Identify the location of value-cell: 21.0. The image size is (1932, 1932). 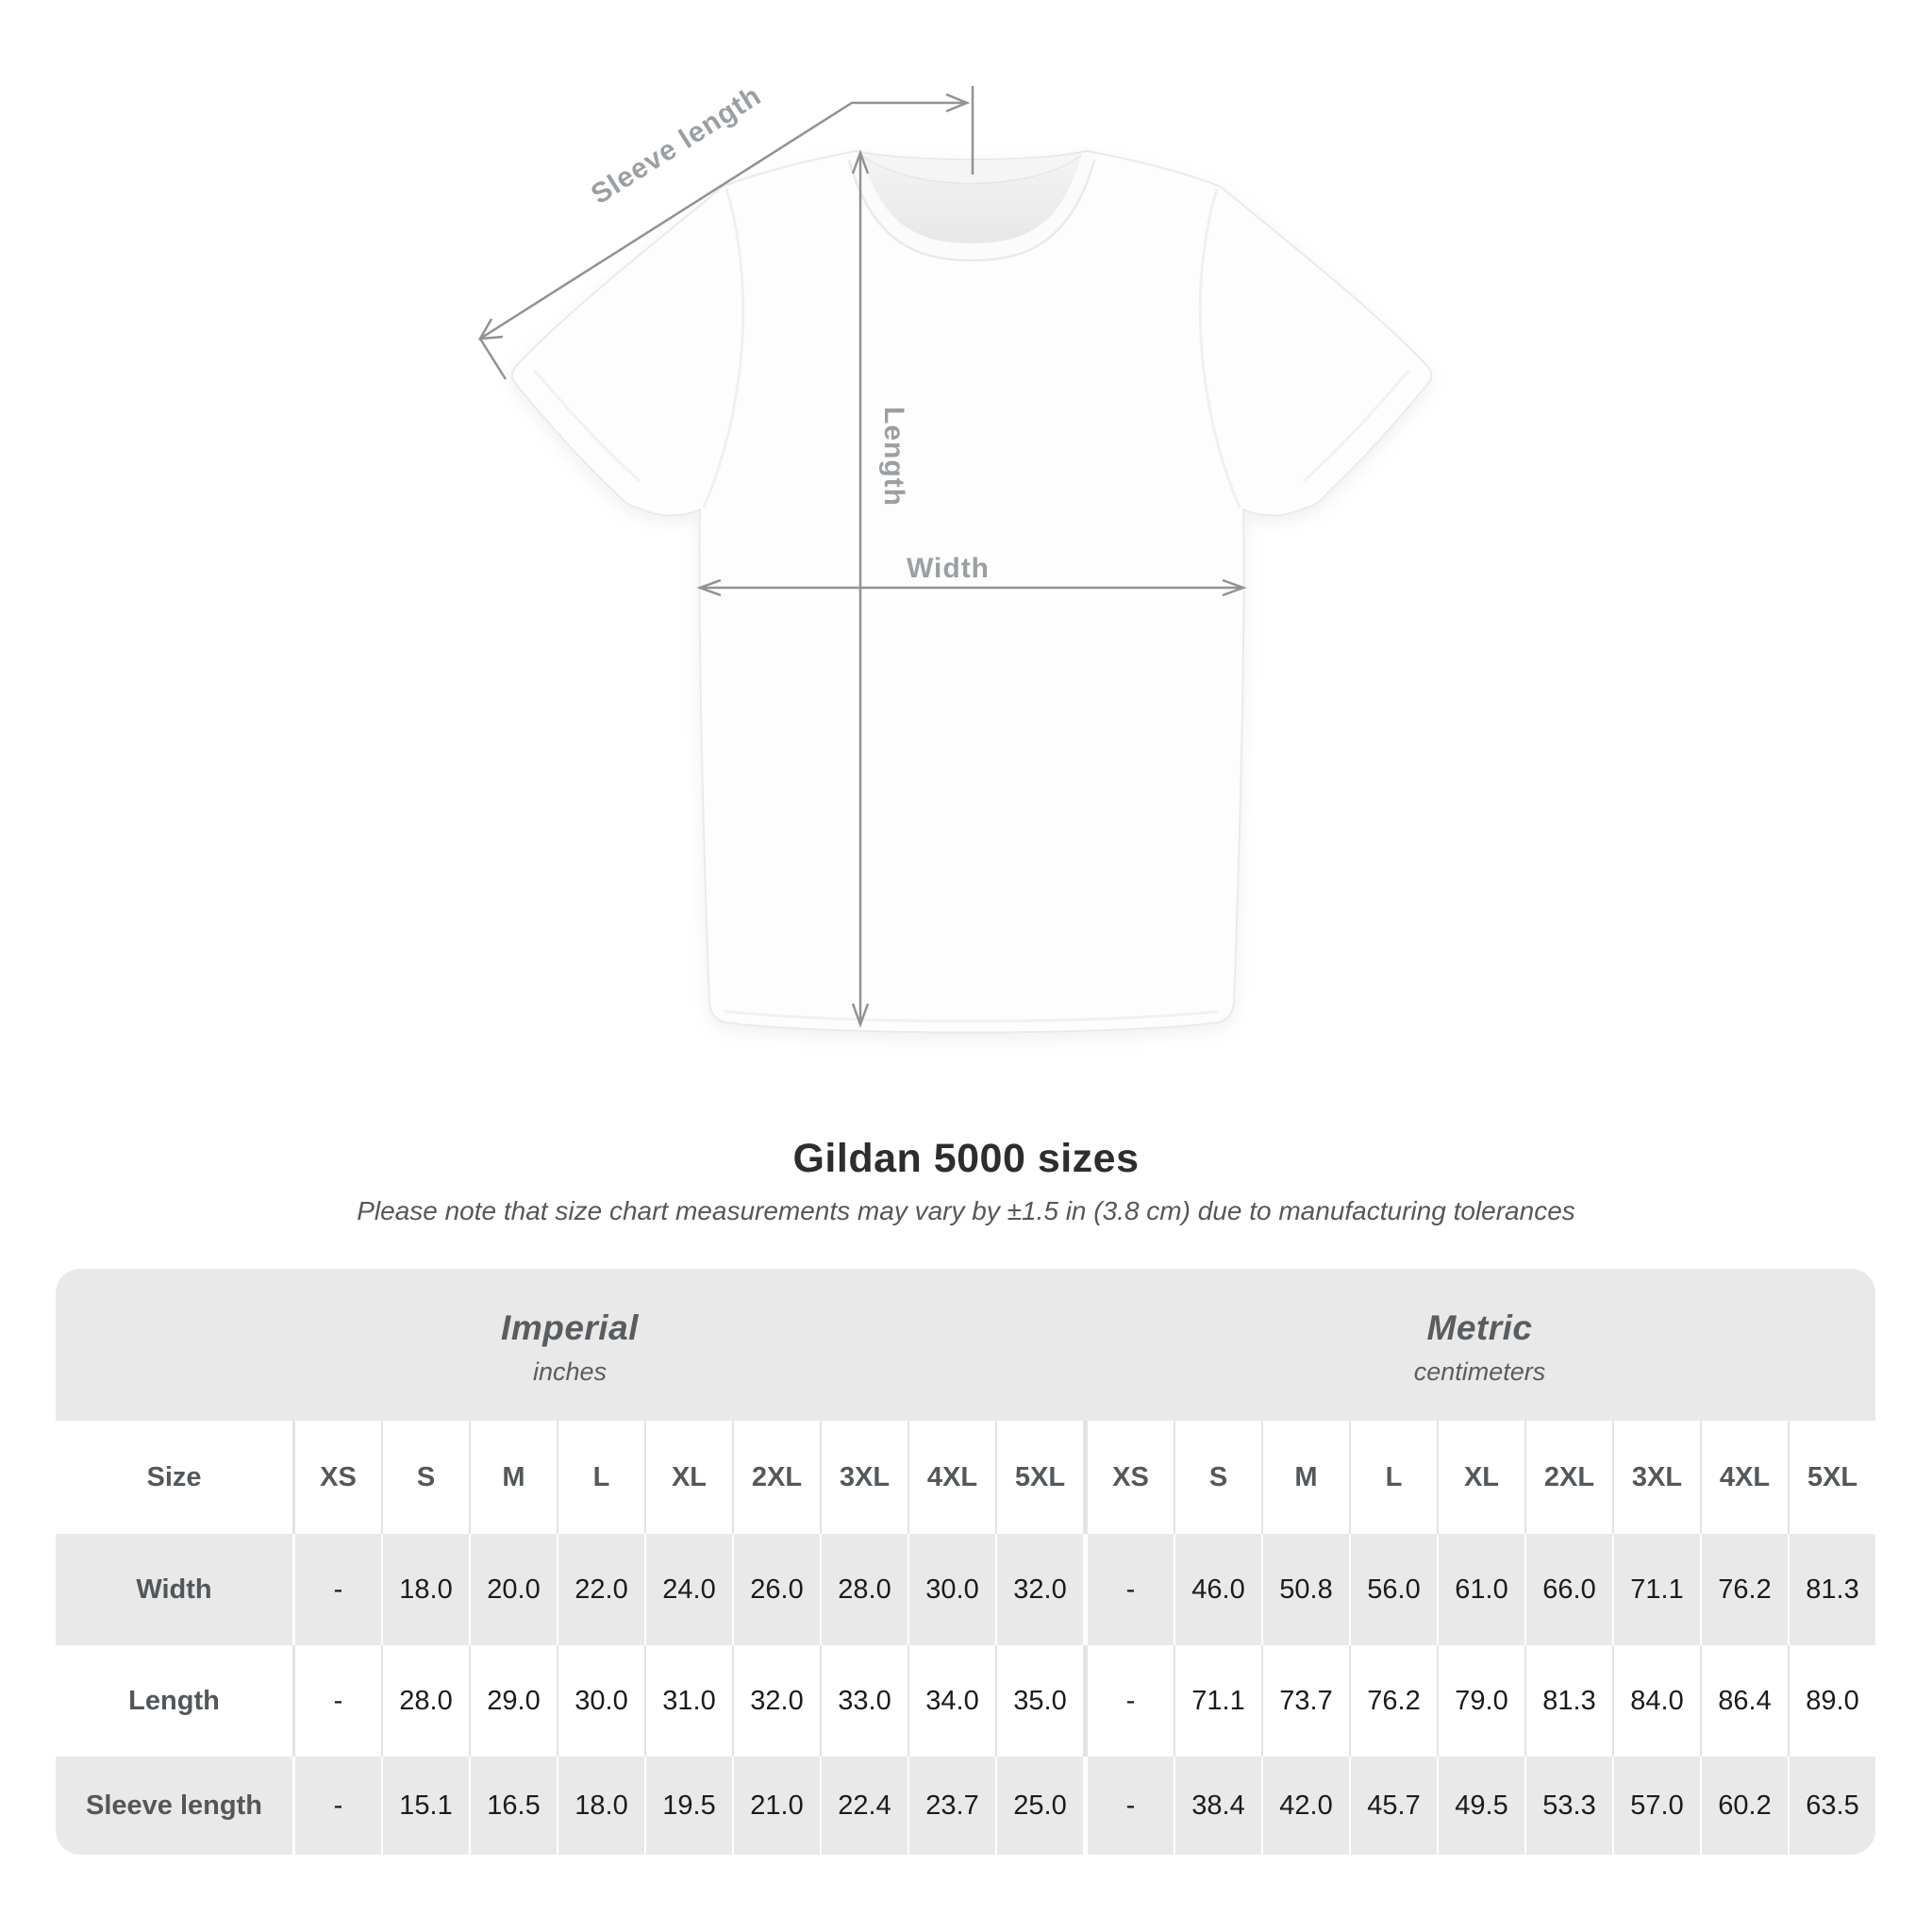
(776, 1806).